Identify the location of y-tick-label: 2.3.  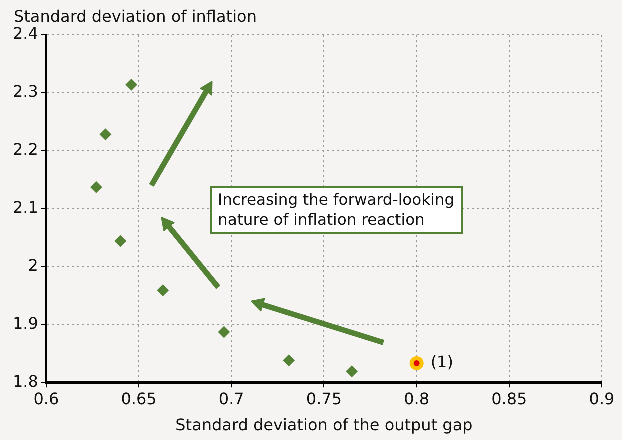
(25, 92).